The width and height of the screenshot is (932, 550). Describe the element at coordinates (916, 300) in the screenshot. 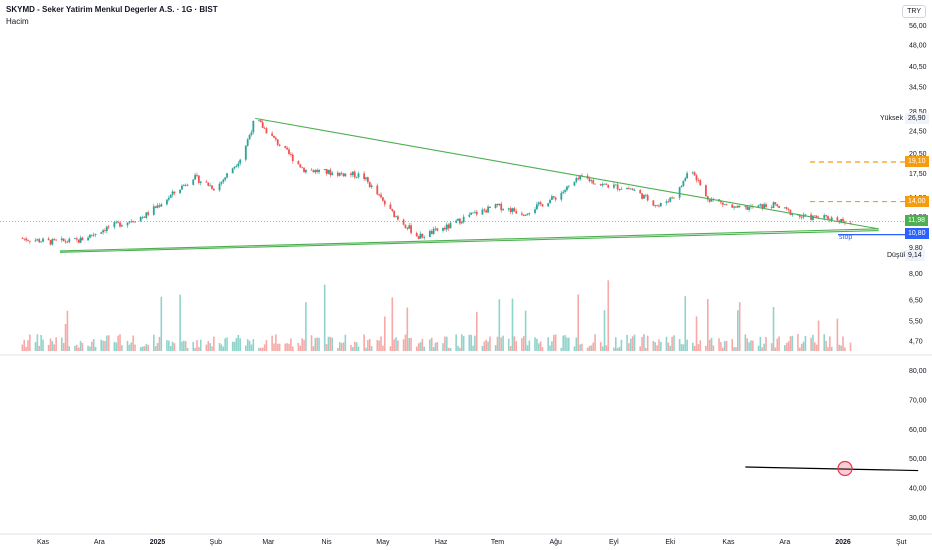

I see `price-tick-label: 6,50` at that location.